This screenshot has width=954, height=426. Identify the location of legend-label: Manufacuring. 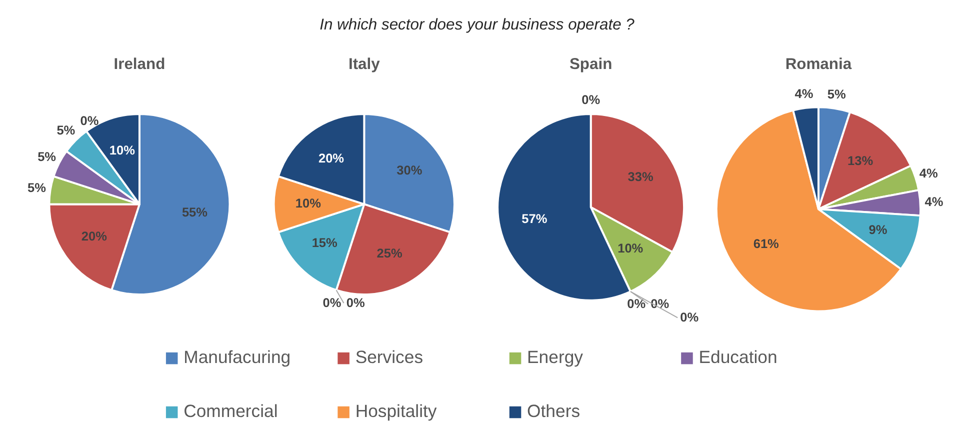
(237, 357).